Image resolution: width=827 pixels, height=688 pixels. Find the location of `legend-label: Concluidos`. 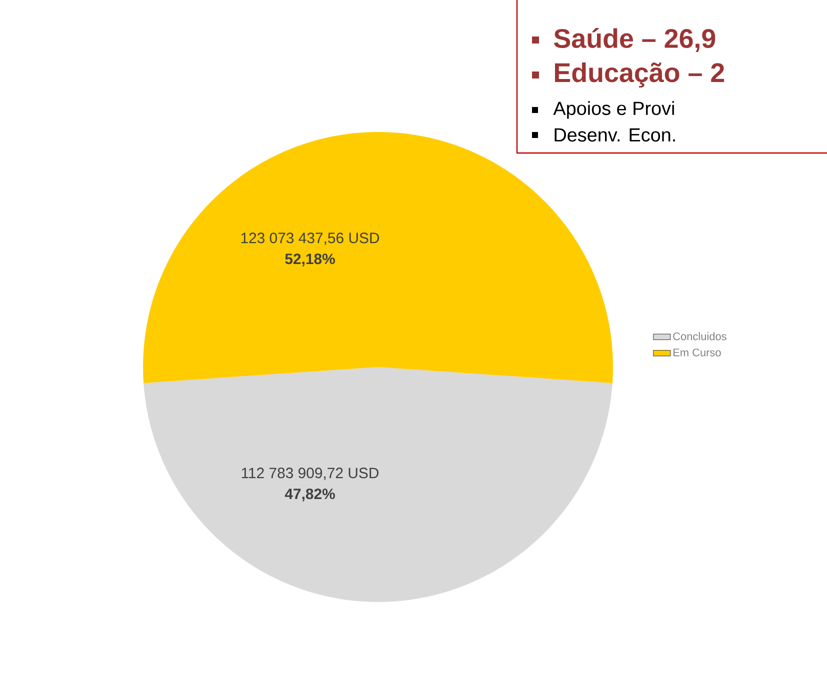

legend-label: Concluidos is located at coordinates (699, 336).